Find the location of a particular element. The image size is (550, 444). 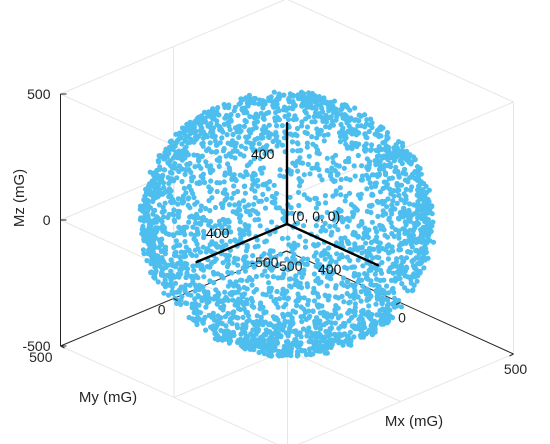

reference-axes is located at coordinates (287, 194).